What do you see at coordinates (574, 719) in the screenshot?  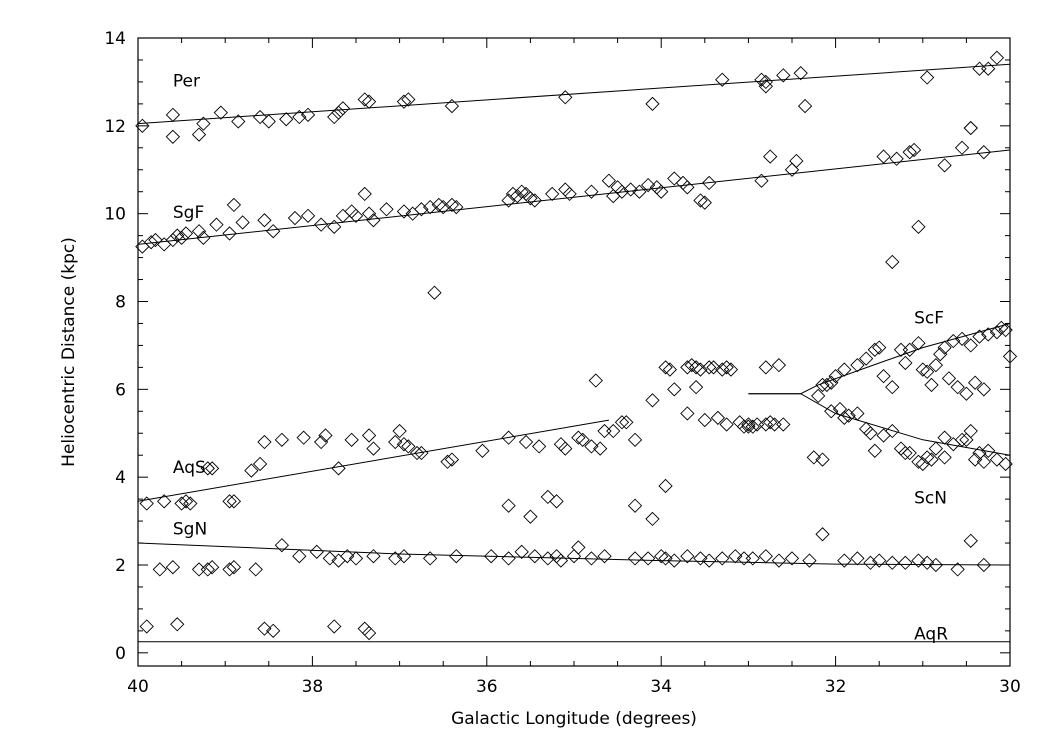 I see `x-axis-title: Galactic Longitude (degrees)` at bounding box center [574, 719].